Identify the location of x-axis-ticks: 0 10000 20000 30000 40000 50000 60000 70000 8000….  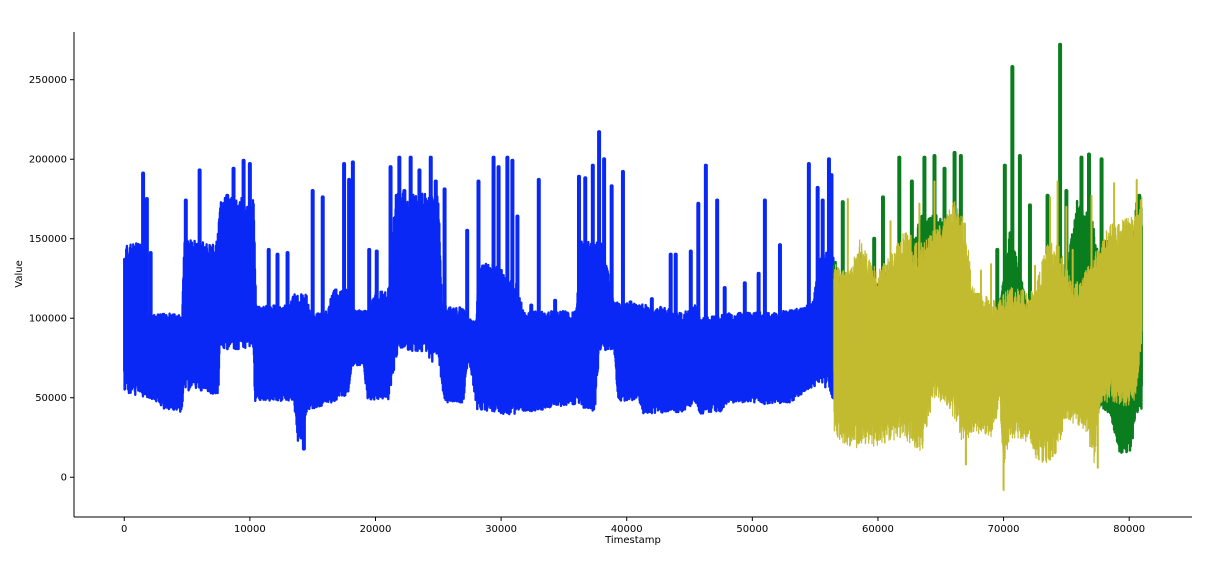
(633, 526).